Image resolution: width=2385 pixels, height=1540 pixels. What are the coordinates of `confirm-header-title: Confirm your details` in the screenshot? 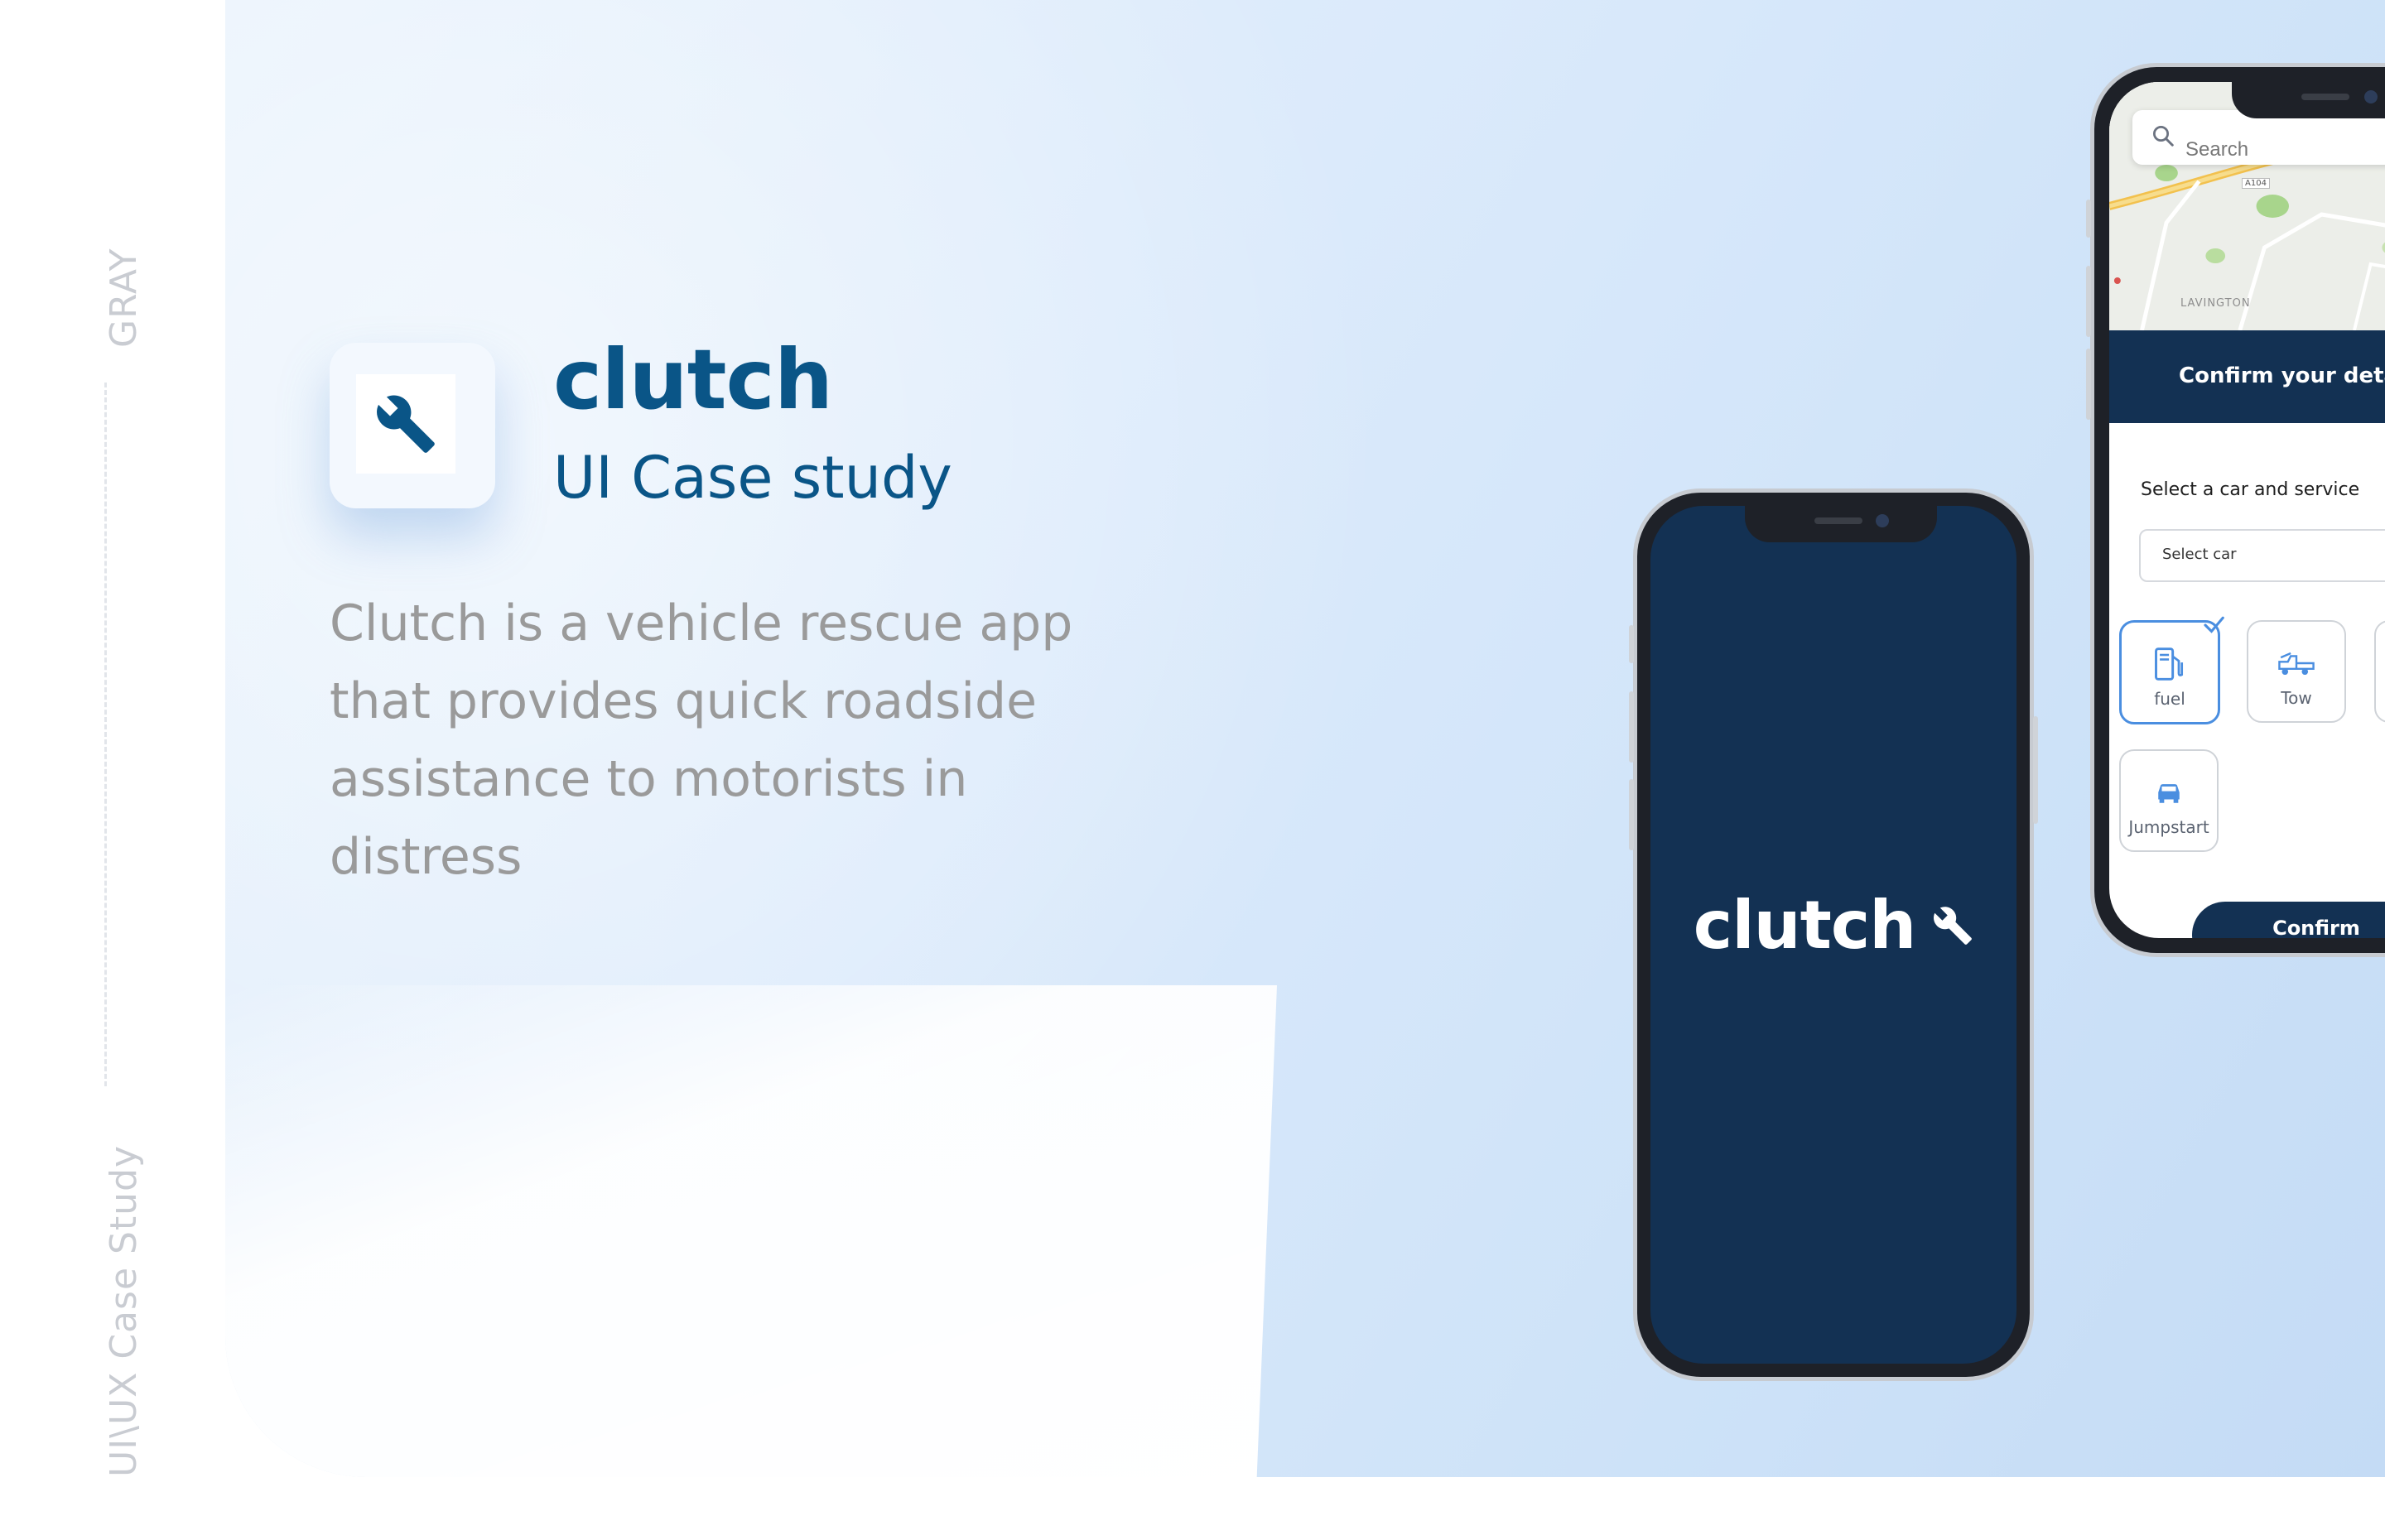 It's located at (2282, 376).